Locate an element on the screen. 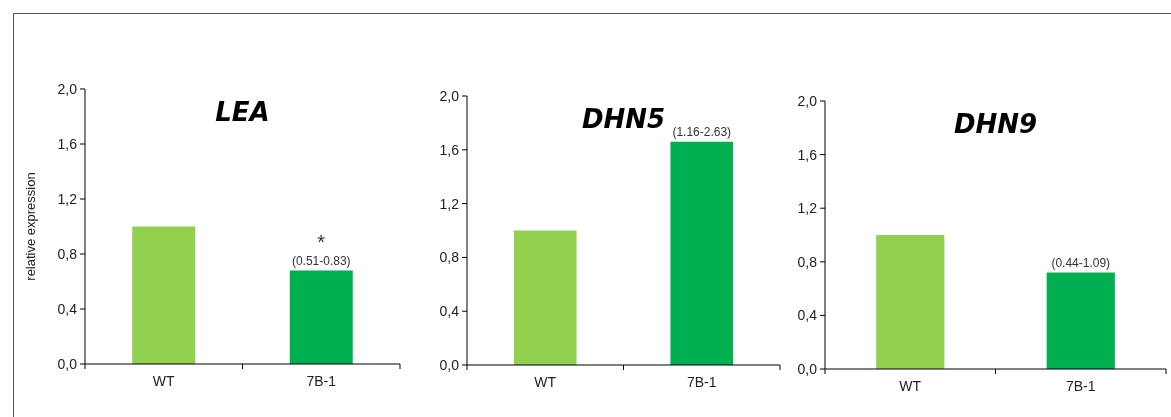  chart-title: LEA is located at coordinates (242, 112).